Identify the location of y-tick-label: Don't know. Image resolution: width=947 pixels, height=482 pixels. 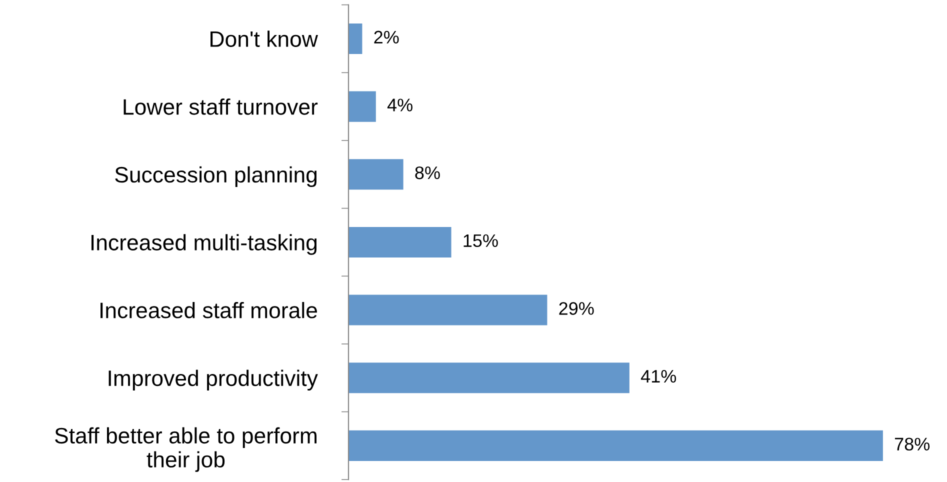
(264, 39).